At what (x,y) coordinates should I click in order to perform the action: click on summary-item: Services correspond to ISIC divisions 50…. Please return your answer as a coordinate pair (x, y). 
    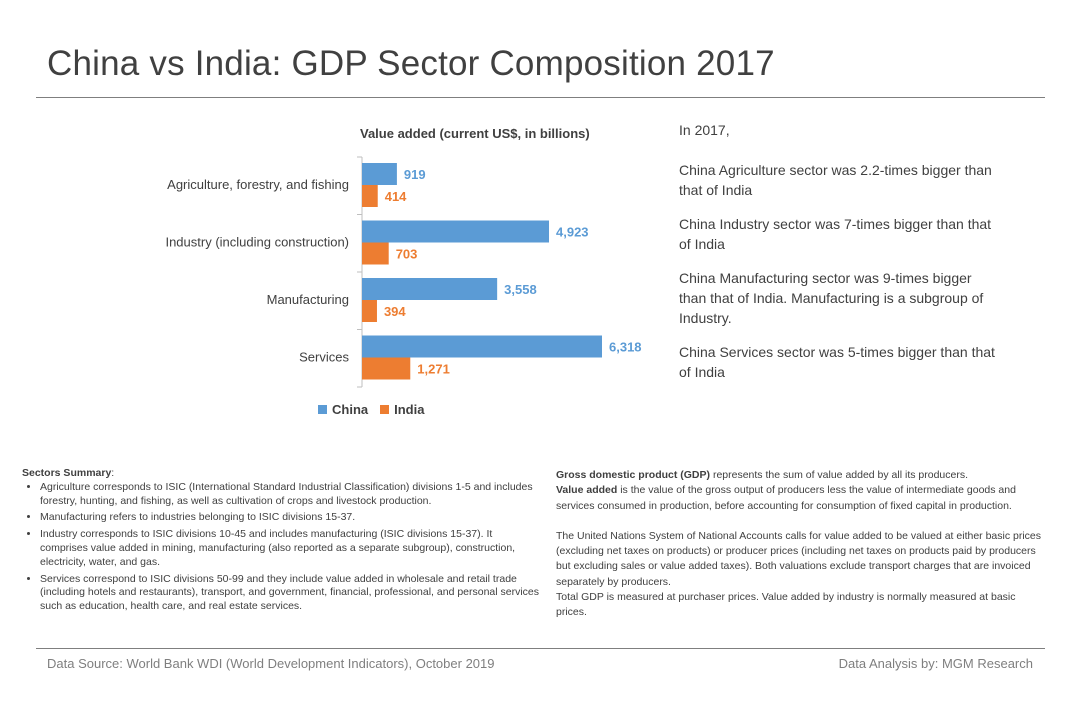
    Looking at the image, I should click on (291, 593).